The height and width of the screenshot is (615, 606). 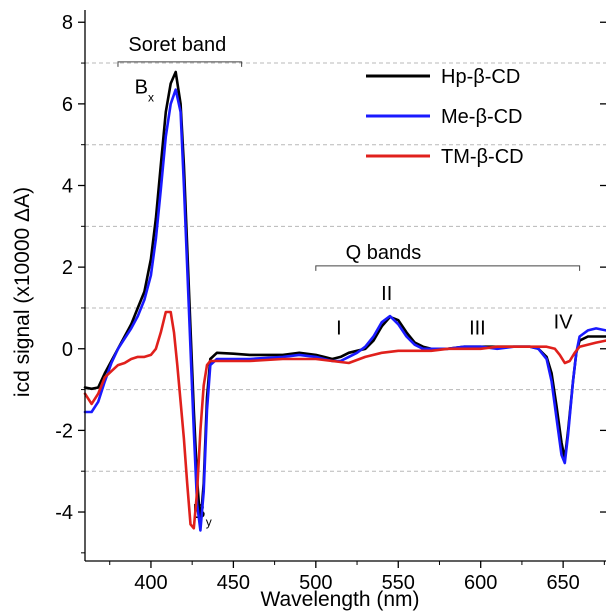 What do you see at coordinates (448, 268) in the screenshot?
I see `bracket-q-bands` at bounding box center [448, 268].